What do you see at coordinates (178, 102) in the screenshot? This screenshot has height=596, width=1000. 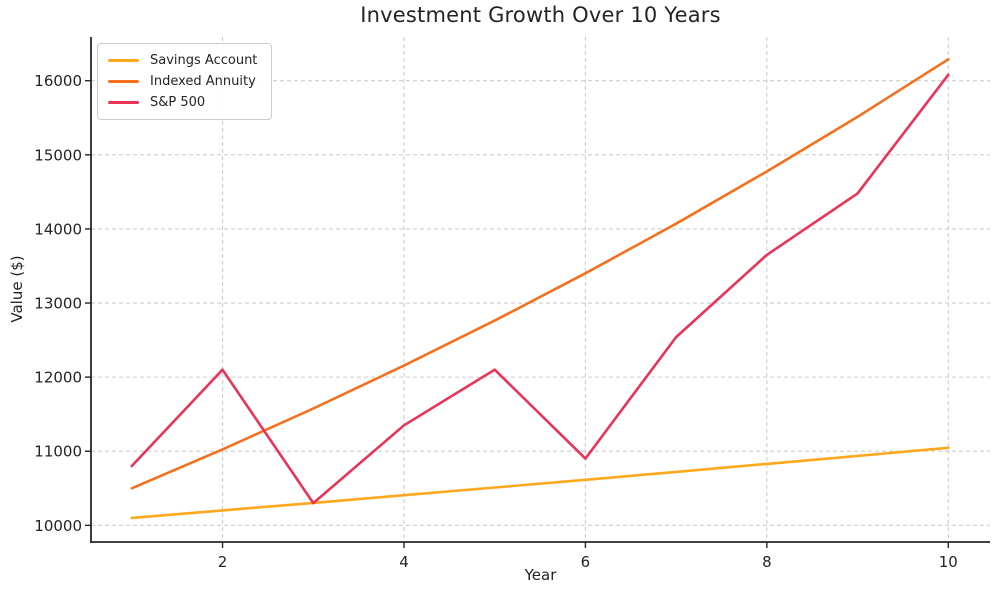 I see `legend-label-s-p-500: S&P 500` at bounding box center [178, 102].